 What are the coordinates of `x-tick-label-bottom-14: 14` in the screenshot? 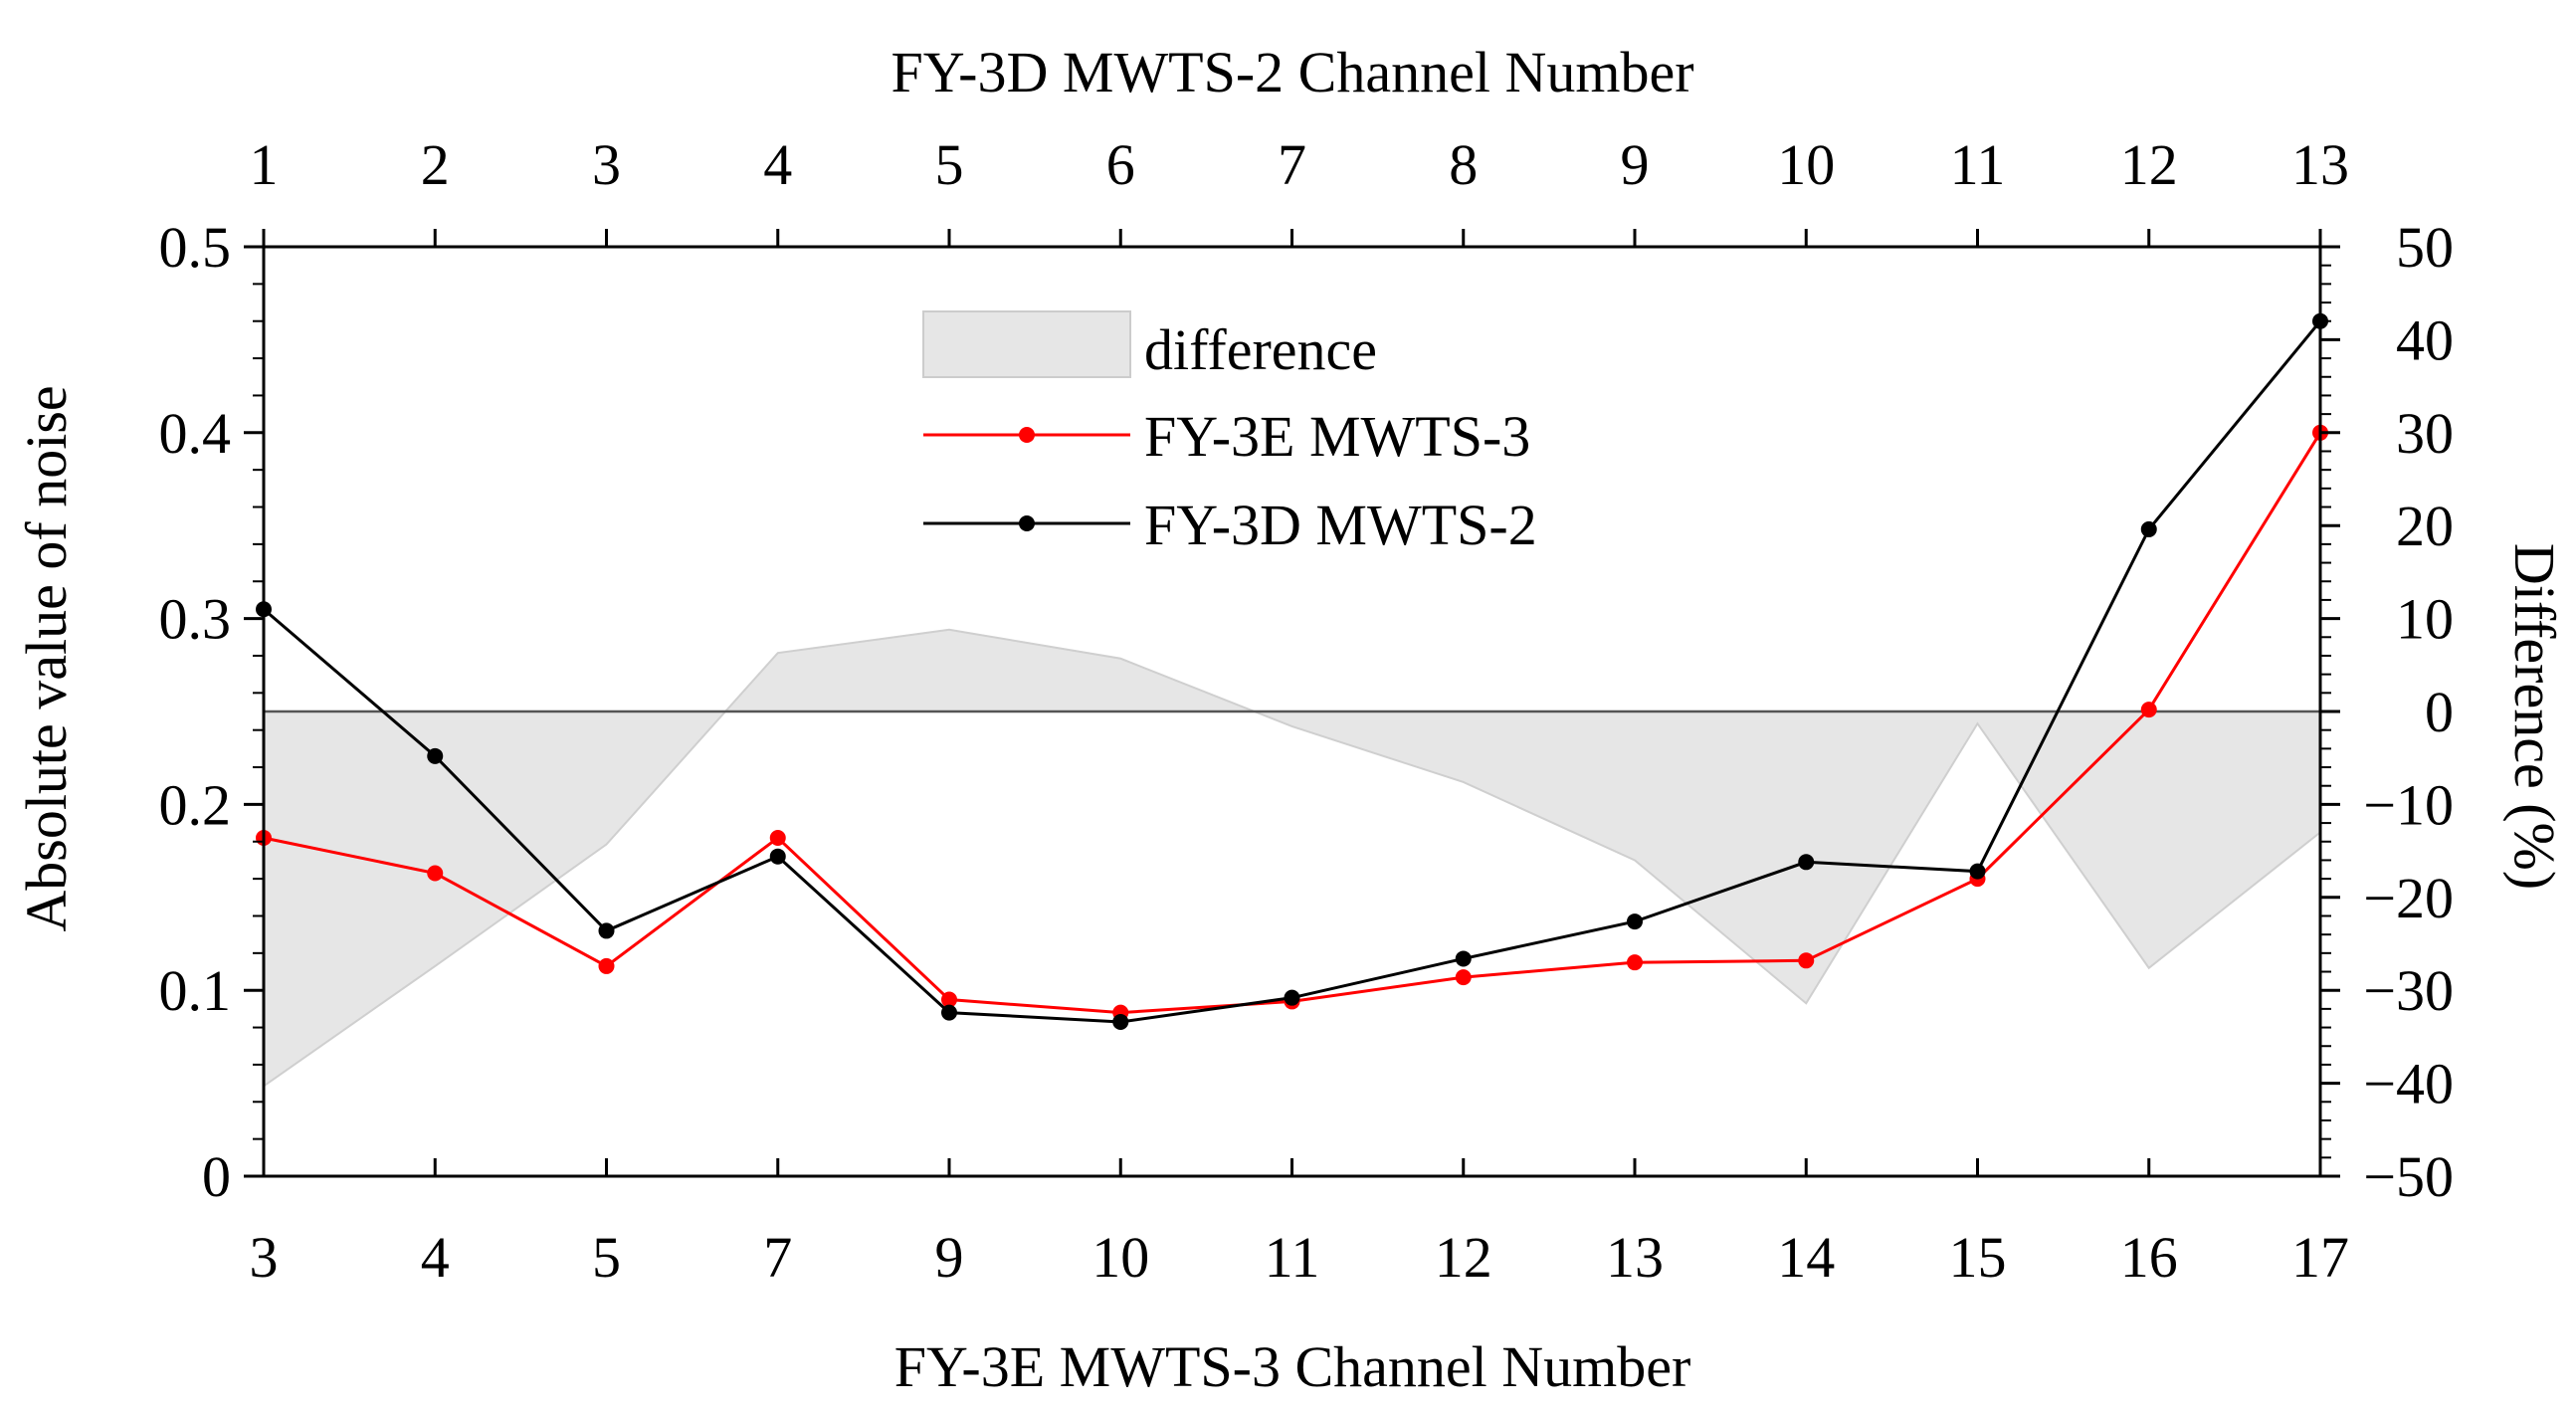 It's located at (1806, 1257).